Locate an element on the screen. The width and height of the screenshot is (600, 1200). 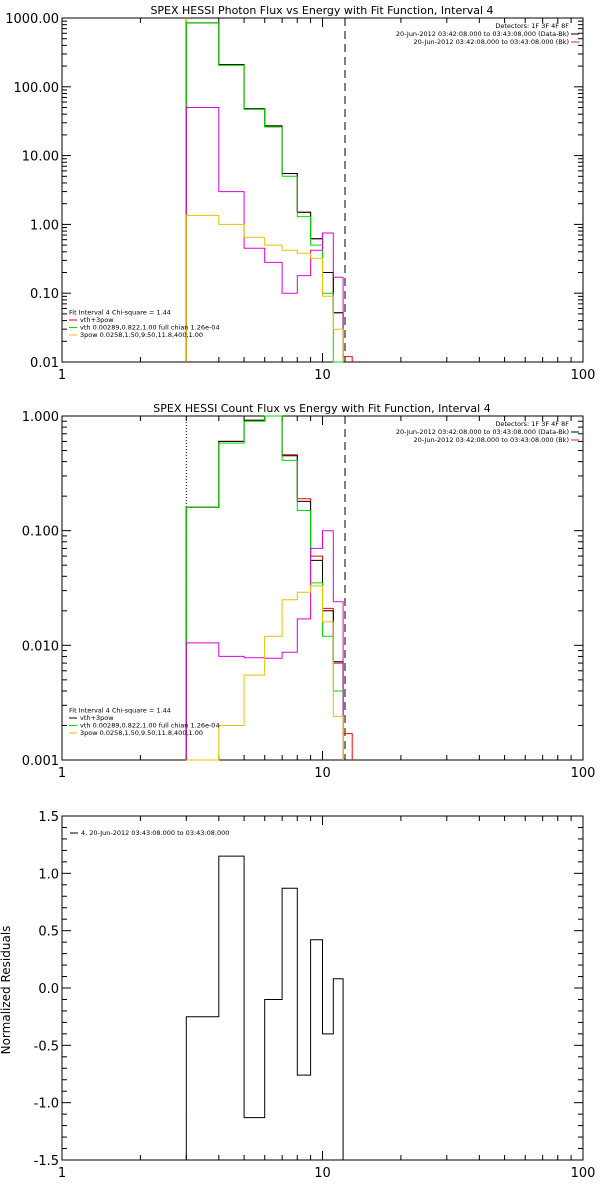
y-tick-label: -1.5 is located at coordinates (46, 1161).